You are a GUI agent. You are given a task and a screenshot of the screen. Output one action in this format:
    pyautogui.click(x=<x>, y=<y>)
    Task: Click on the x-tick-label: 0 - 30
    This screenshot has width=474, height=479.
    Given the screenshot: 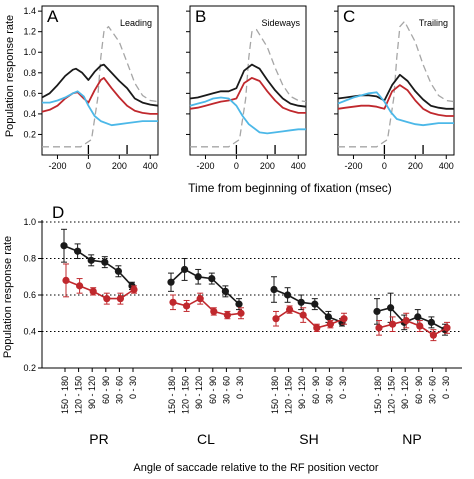 What is the action you would take?
    pyautogui.click(x=240, y=387)
    